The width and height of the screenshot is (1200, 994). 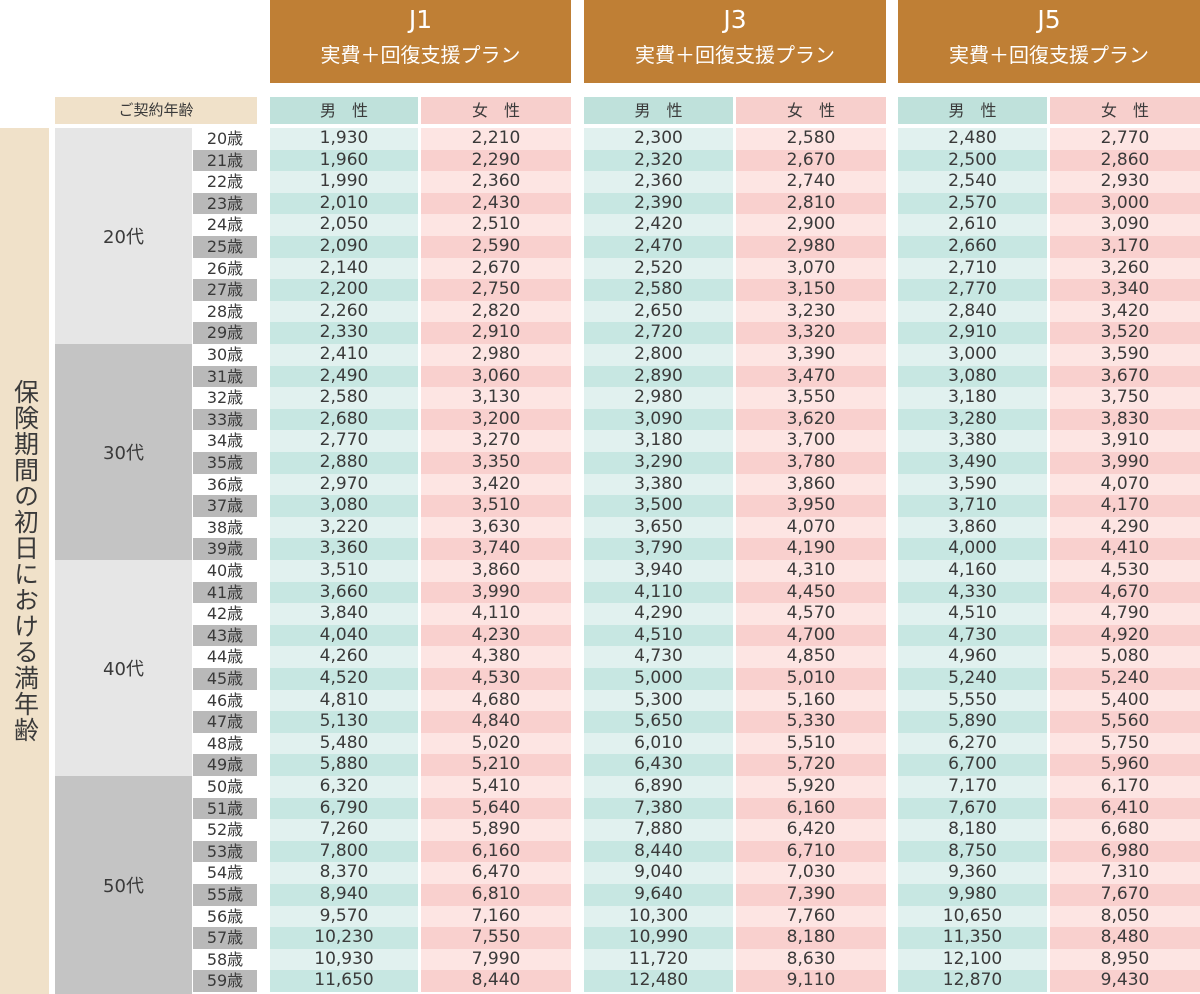 I want to click on premium-j3-male: 3,500, so click(x=658, y=506).